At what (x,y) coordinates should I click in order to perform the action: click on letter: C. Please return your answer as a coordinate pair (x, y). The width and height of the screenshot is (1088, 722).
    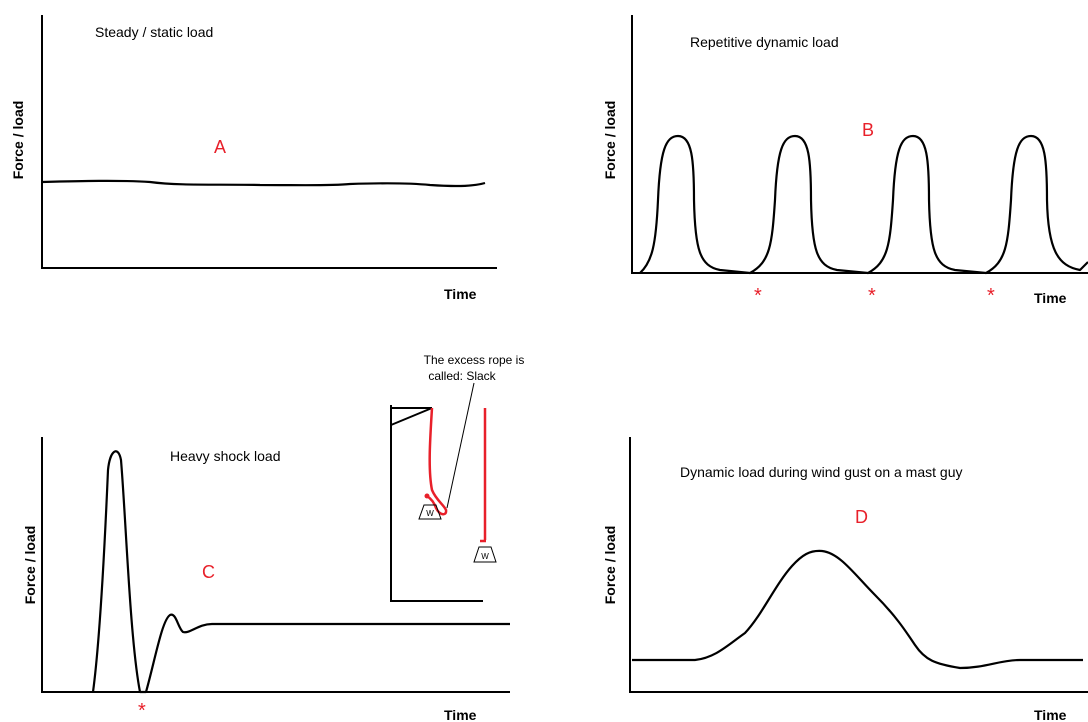
    Looking at the image, I should click on (208, 572).